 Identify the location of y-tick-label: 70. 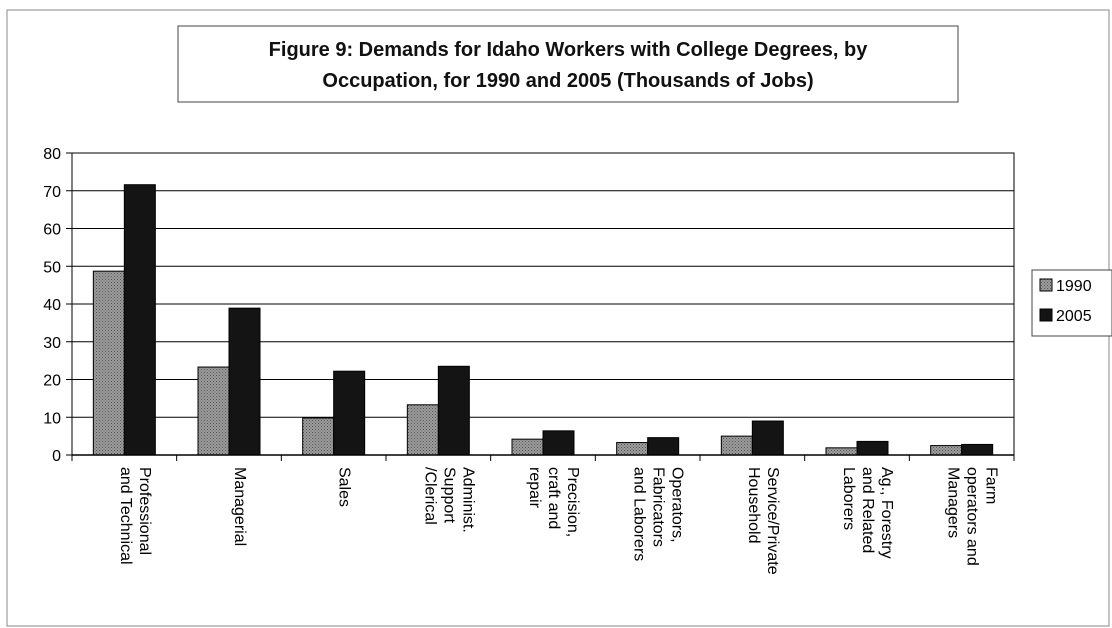
(52, 192).